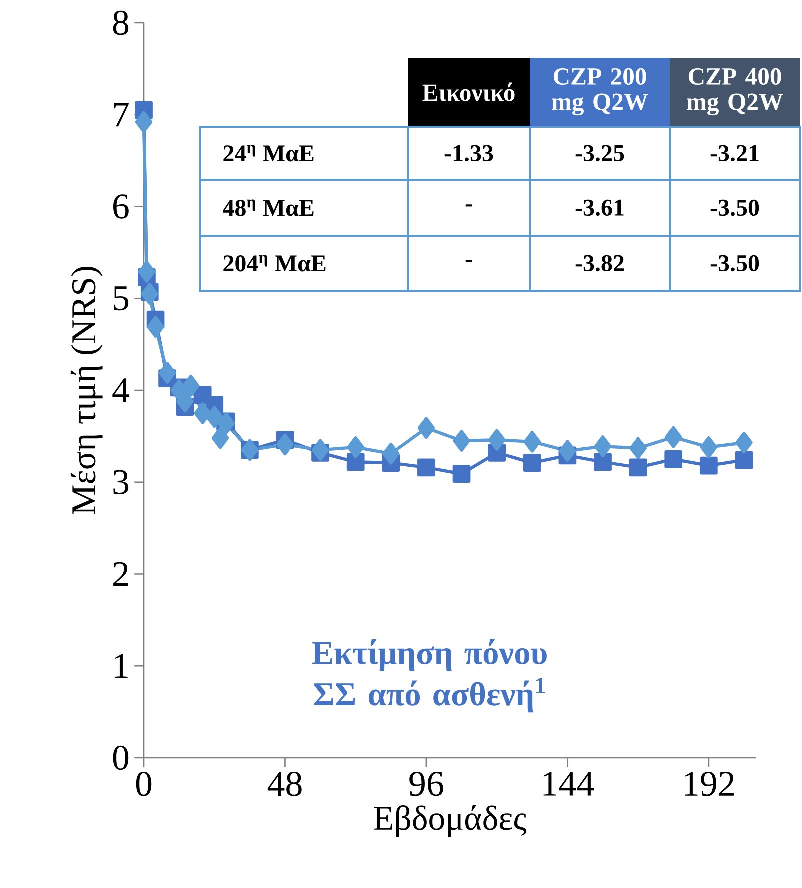 This screenshot has width=802, height=888. I want to click on y-tick-label: 4, so click(121, 390).